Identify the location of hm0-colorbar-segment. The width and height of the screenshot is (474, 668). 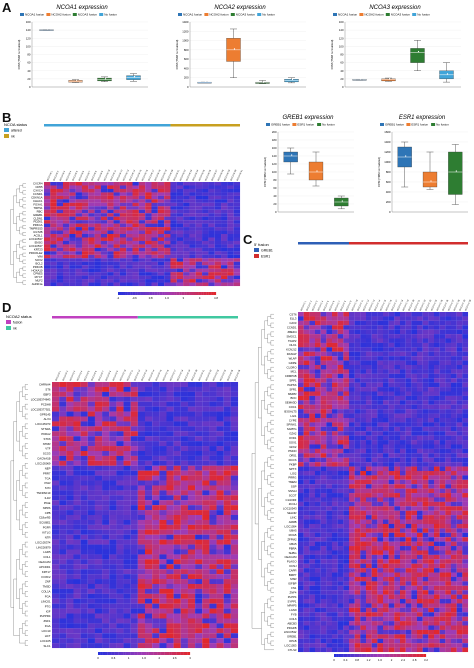
(139, 293).